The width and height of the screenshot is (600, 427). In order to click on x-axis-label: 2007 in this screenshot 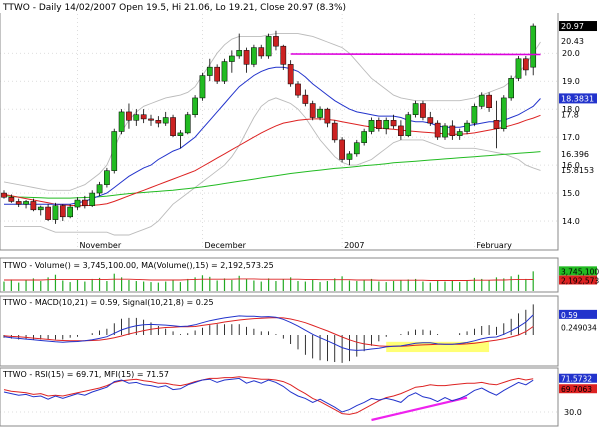, I will do `click(354, 245)`.